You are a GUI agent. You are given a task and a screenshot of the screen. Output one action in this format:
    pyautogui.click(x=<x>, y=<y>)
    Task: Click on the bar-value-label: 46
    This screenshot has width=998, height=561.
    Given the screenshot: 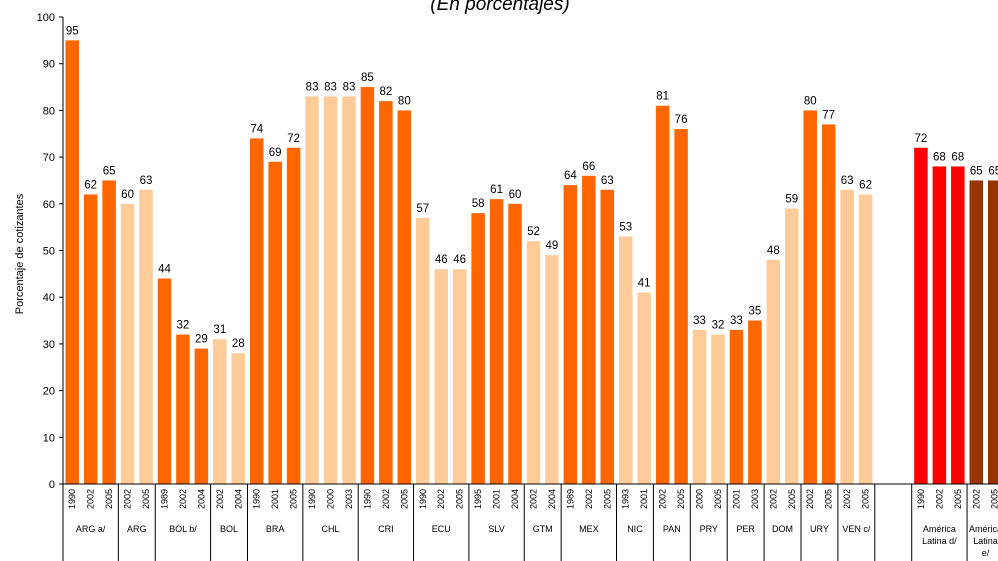 What is the action you would take?
    pyautogui.click(x=441, y=260)
    